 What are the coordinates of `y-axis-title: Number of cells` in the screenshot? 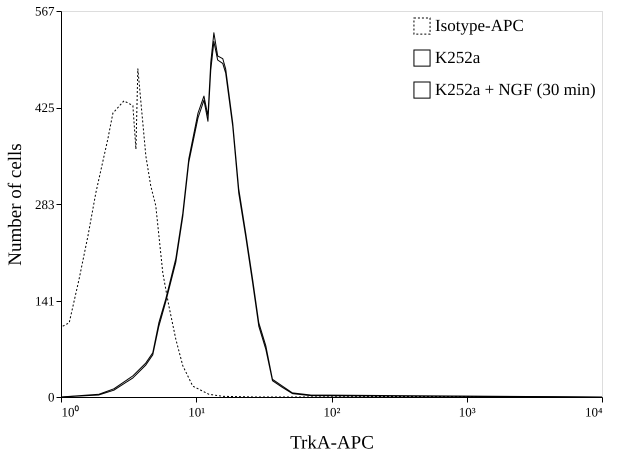 It's located at (15, 204).